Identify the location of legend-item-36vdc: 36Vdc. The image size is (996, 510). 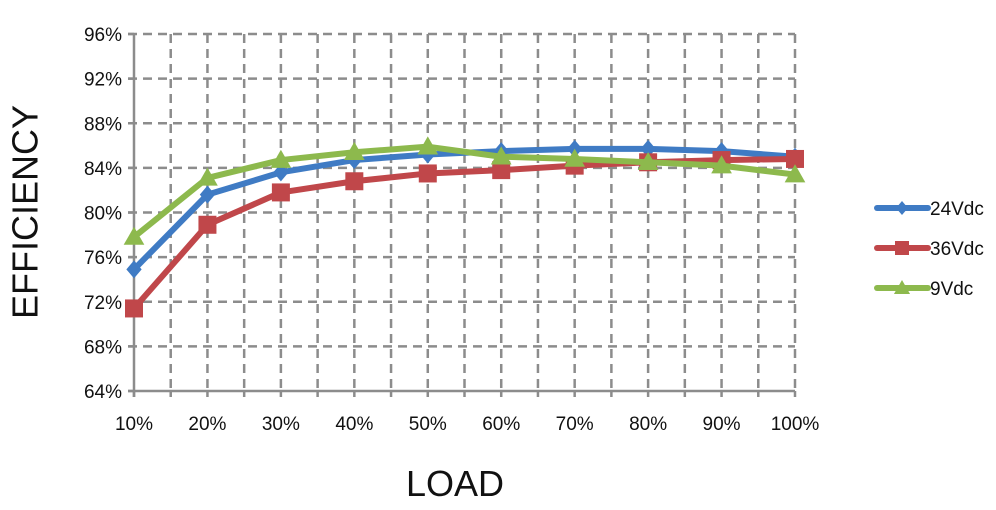
(929, 249).